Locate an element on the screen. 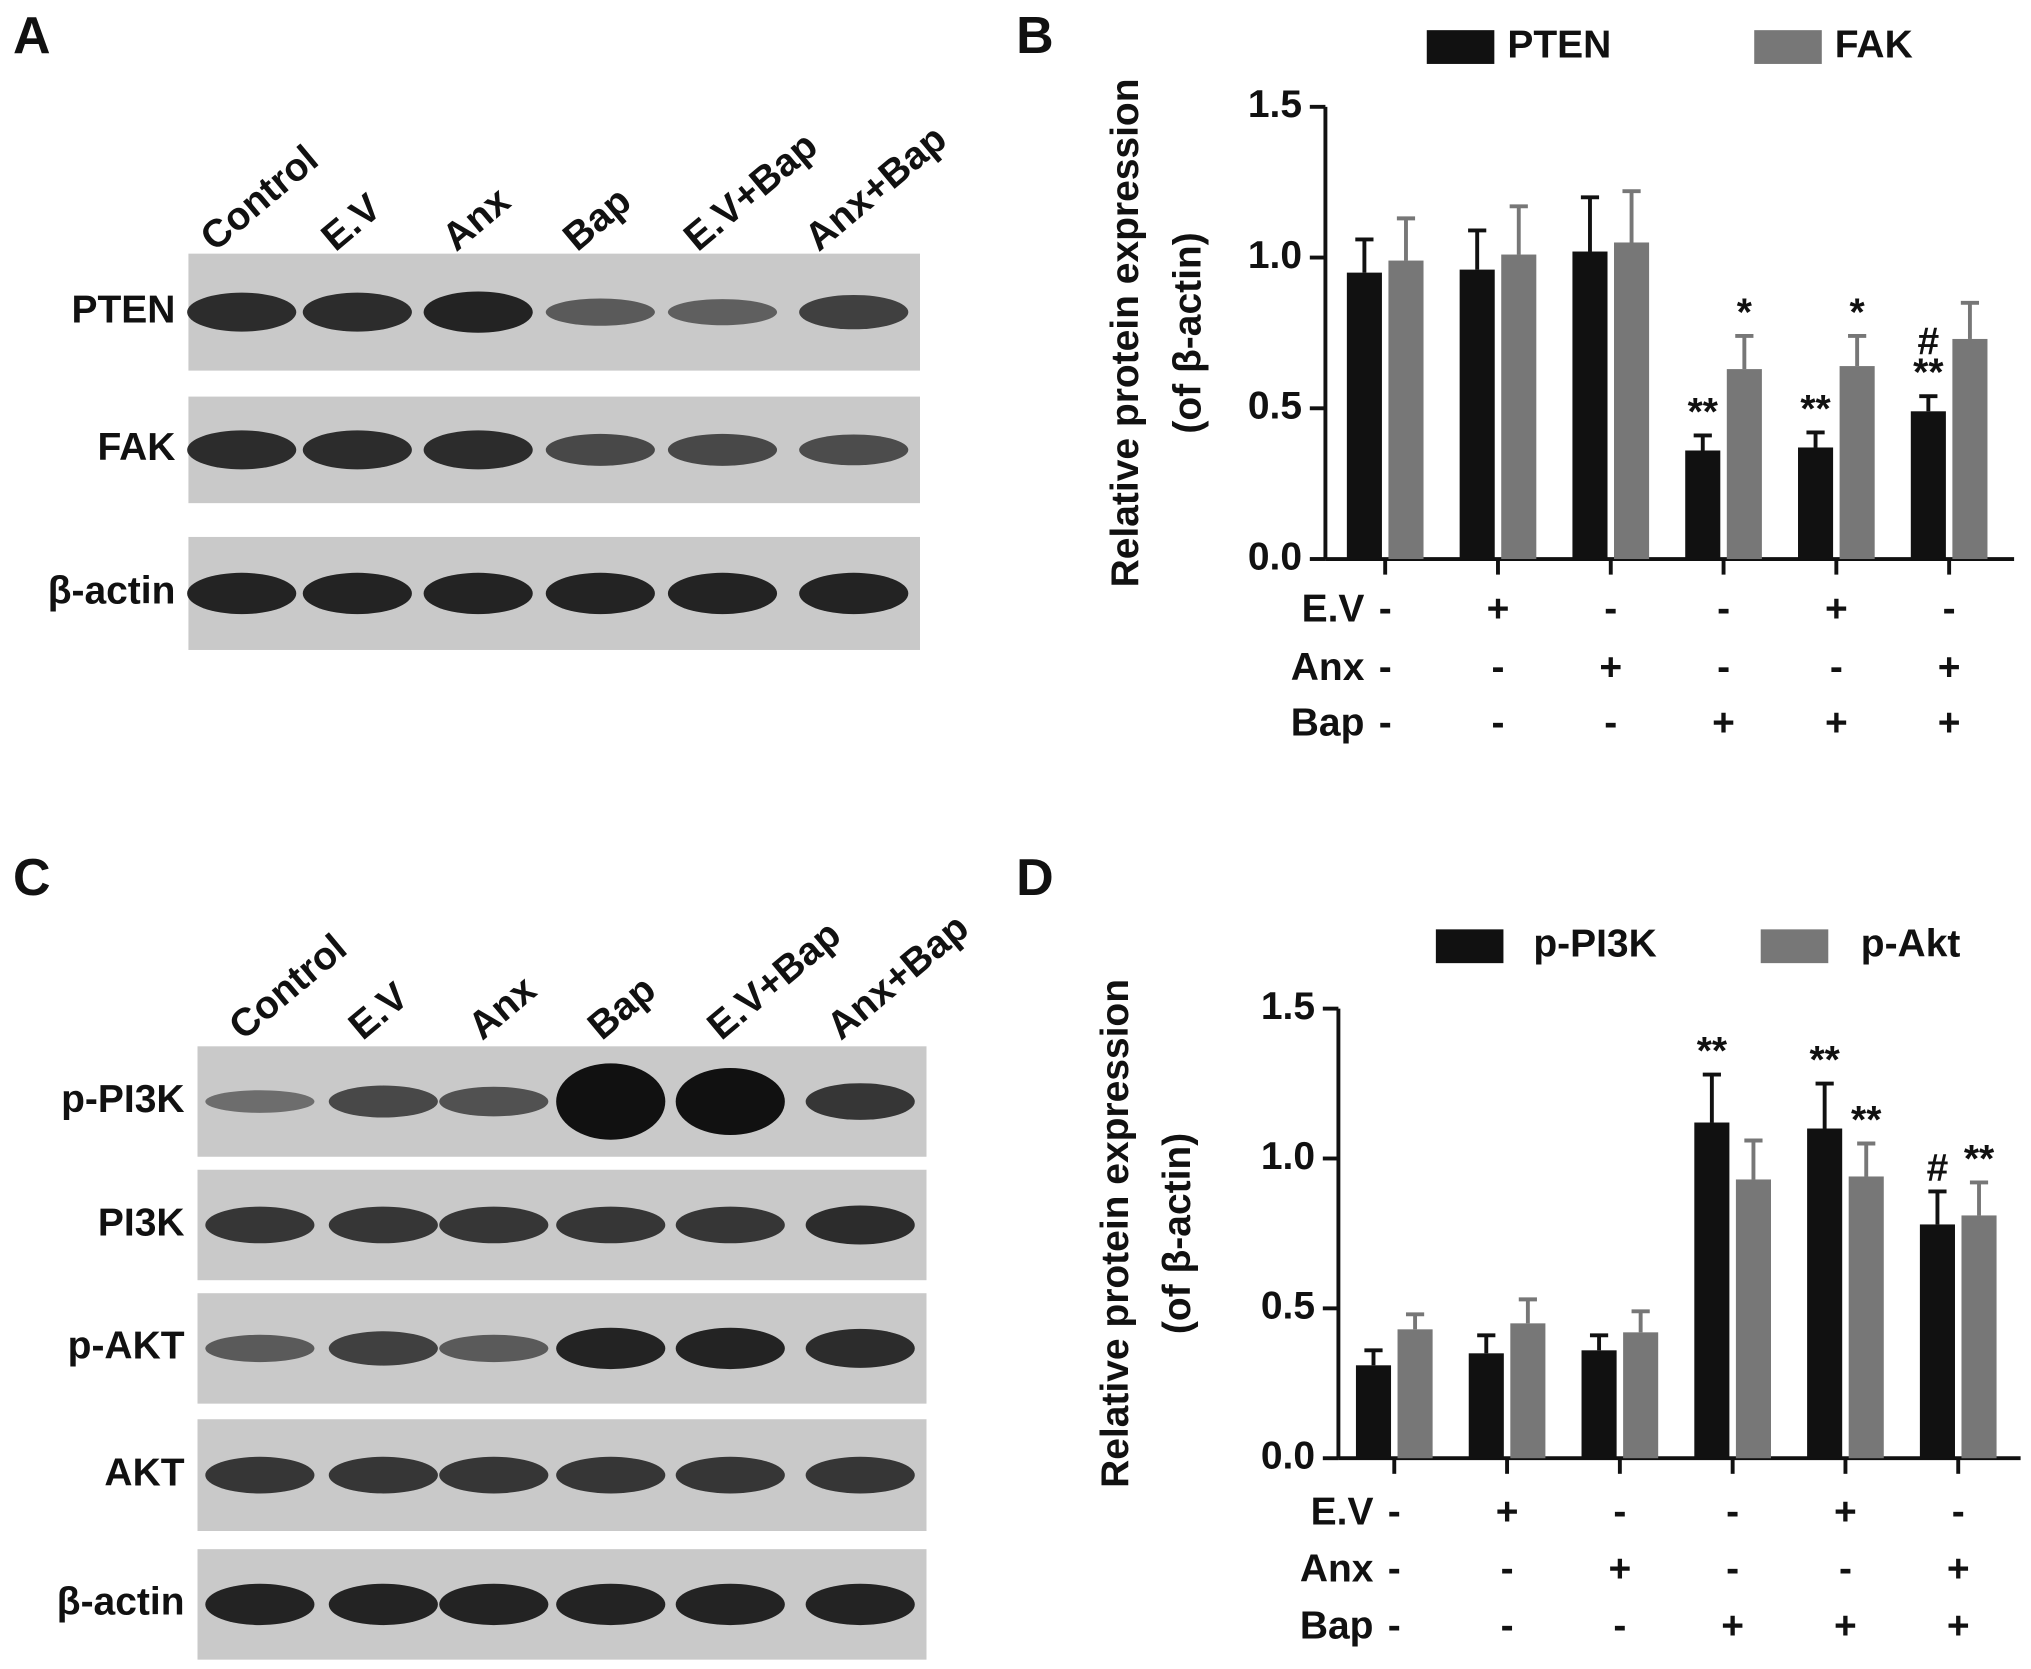 This screenshot has width=2031, height=1669. y-tick-label: 0.5 is located at coordinates (1288, 1306).